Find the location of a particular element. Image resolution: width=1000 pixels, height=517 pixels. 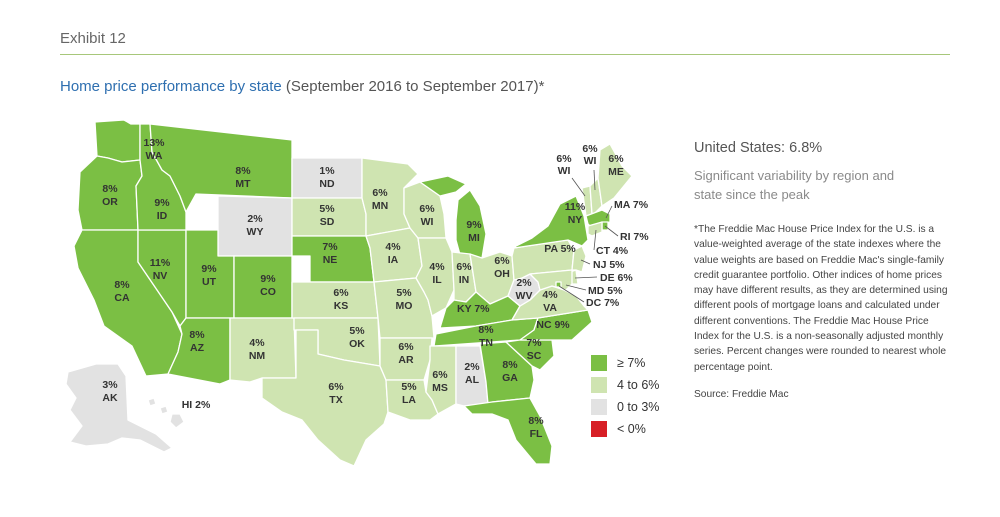

state-abbr-in: IN is located at coordinates (464, 280).